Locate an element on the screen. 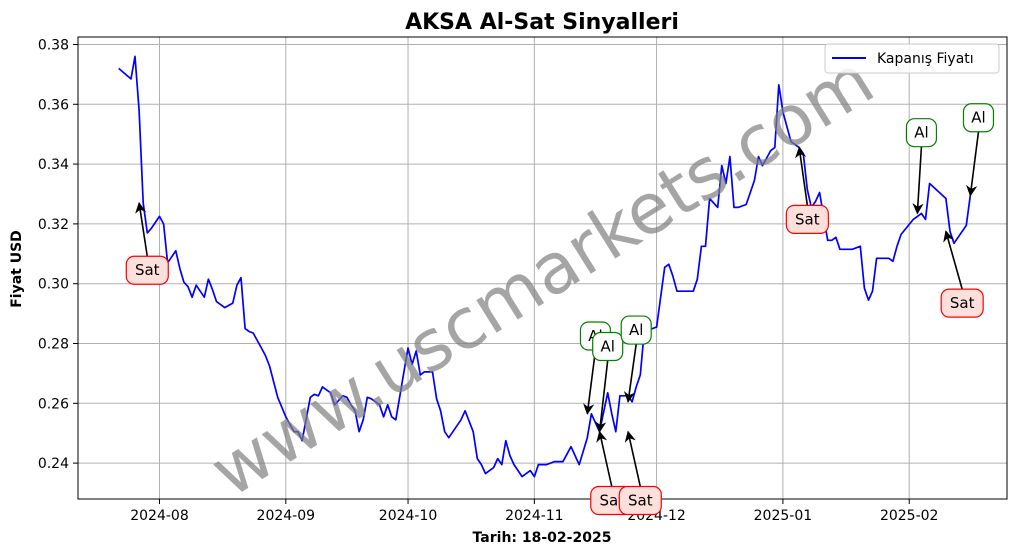 Image resolution: width=1017 pixels, height=554 pixels. x-tick-label: 2024-09 is located at coordinates (286, 516).